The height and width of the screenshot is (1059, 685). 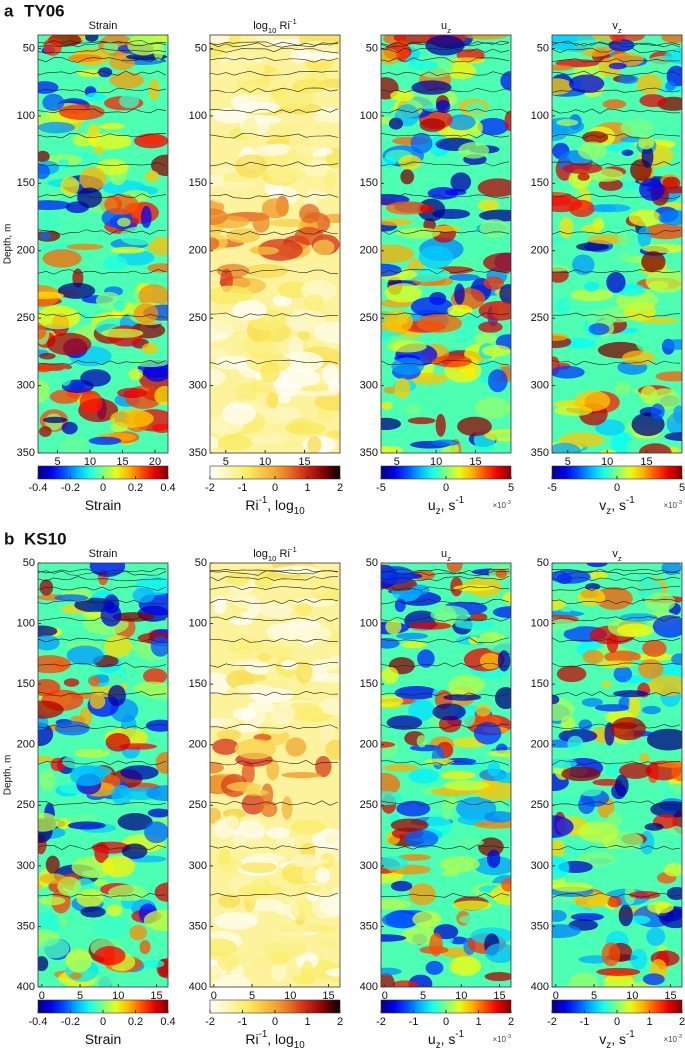 I want to click on y-tick-label: 50, so click(x=29, y=48).